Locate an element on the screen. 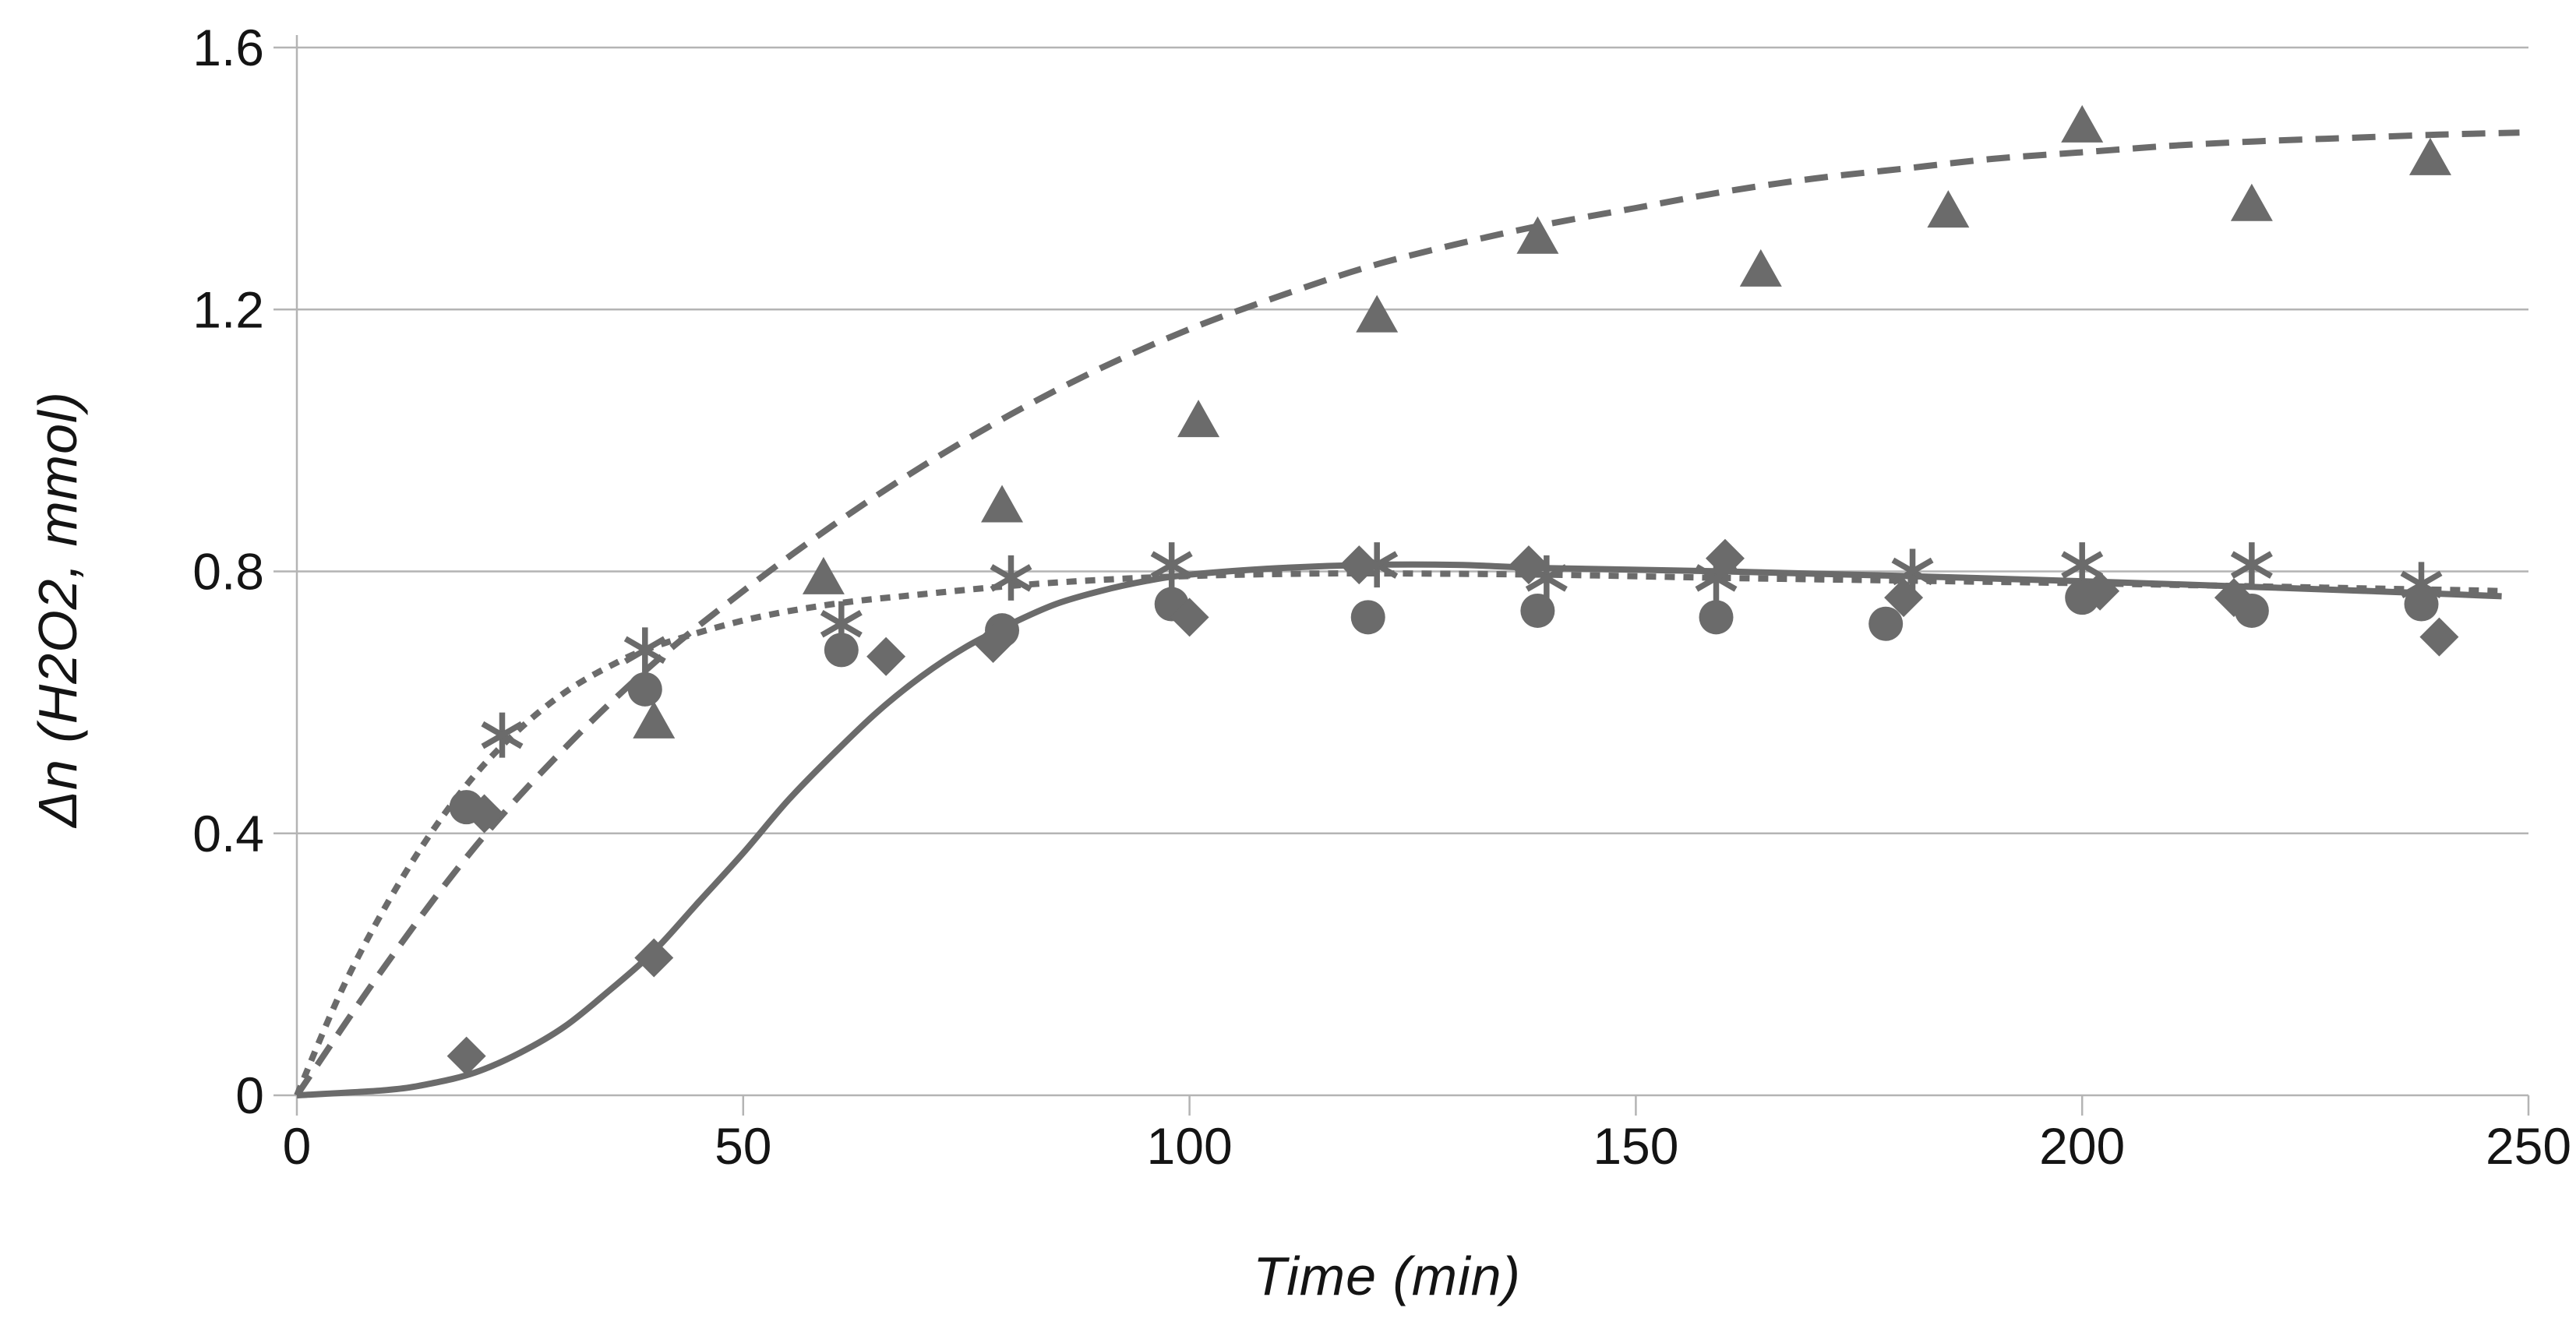  y-tick-label: 0.8 is located at coordinates (228, 572).